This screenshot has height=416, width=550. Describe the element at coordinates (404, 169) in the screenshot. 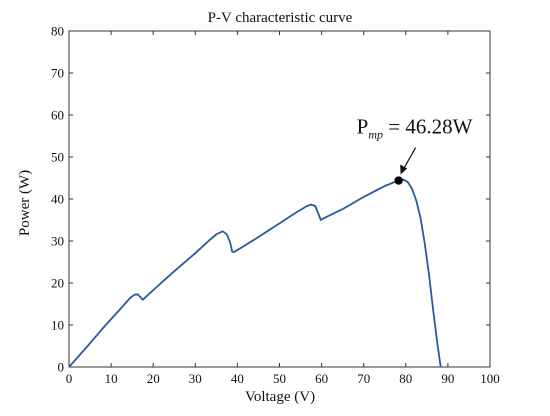

I see `annotation-arrow-head` at that location.